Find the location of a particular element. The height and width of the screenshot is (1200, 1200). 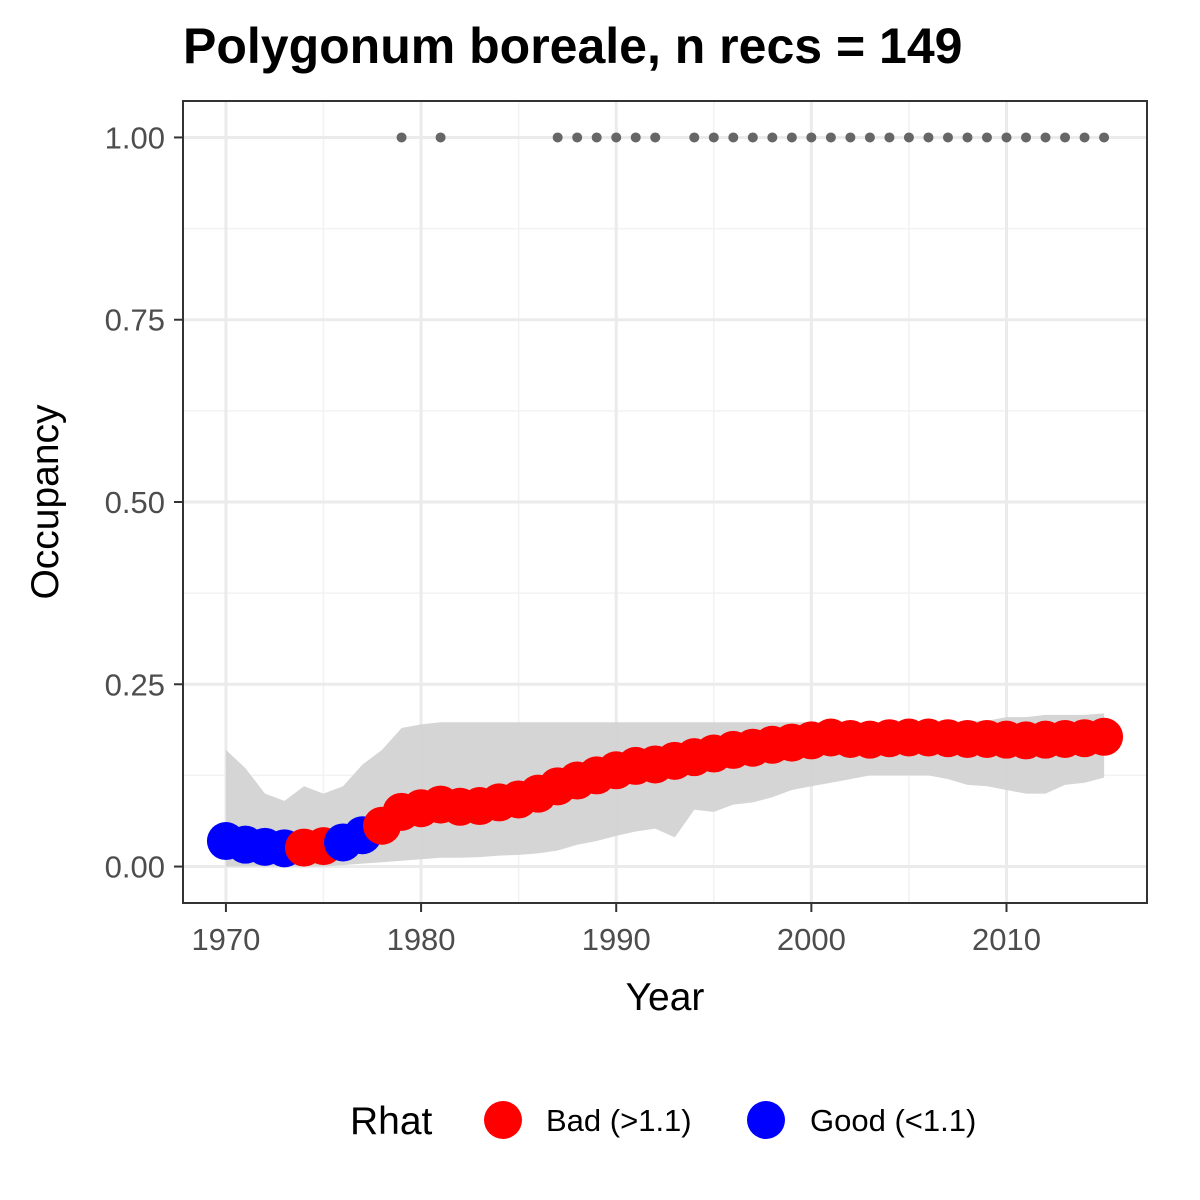

y-tick-label: 1.00 is located at coordinates (135, 137).